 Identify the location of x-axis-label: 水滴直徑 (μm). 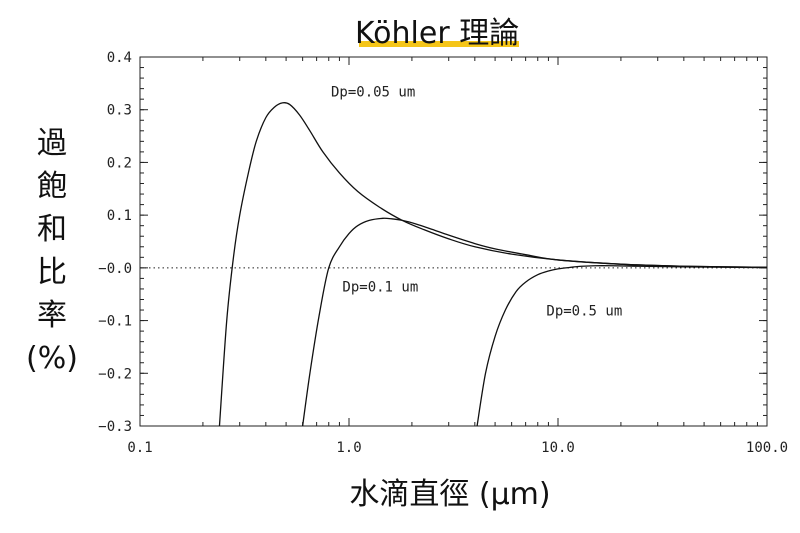
(450, 494).